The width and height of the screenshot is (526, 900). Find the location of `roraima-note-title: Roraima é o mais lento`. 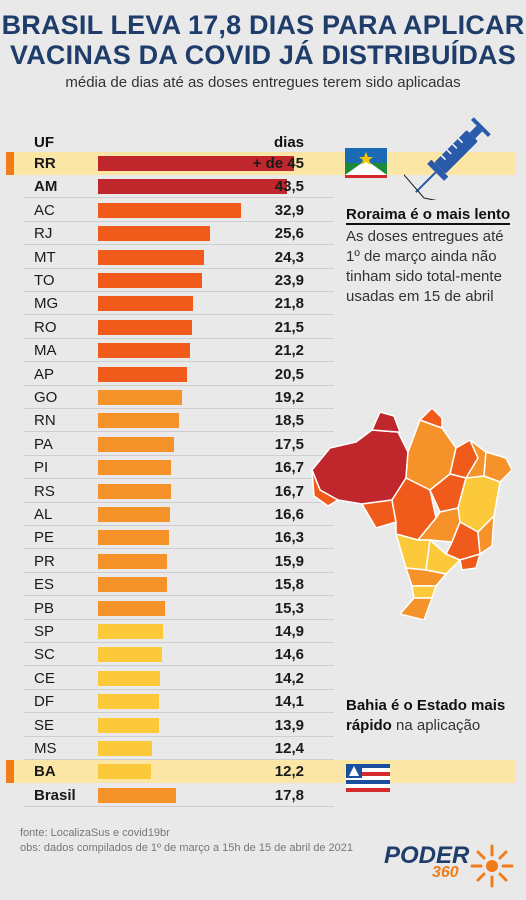

roraima-note-title: Roraima é o mais lento is located at coordinates (428, 215).